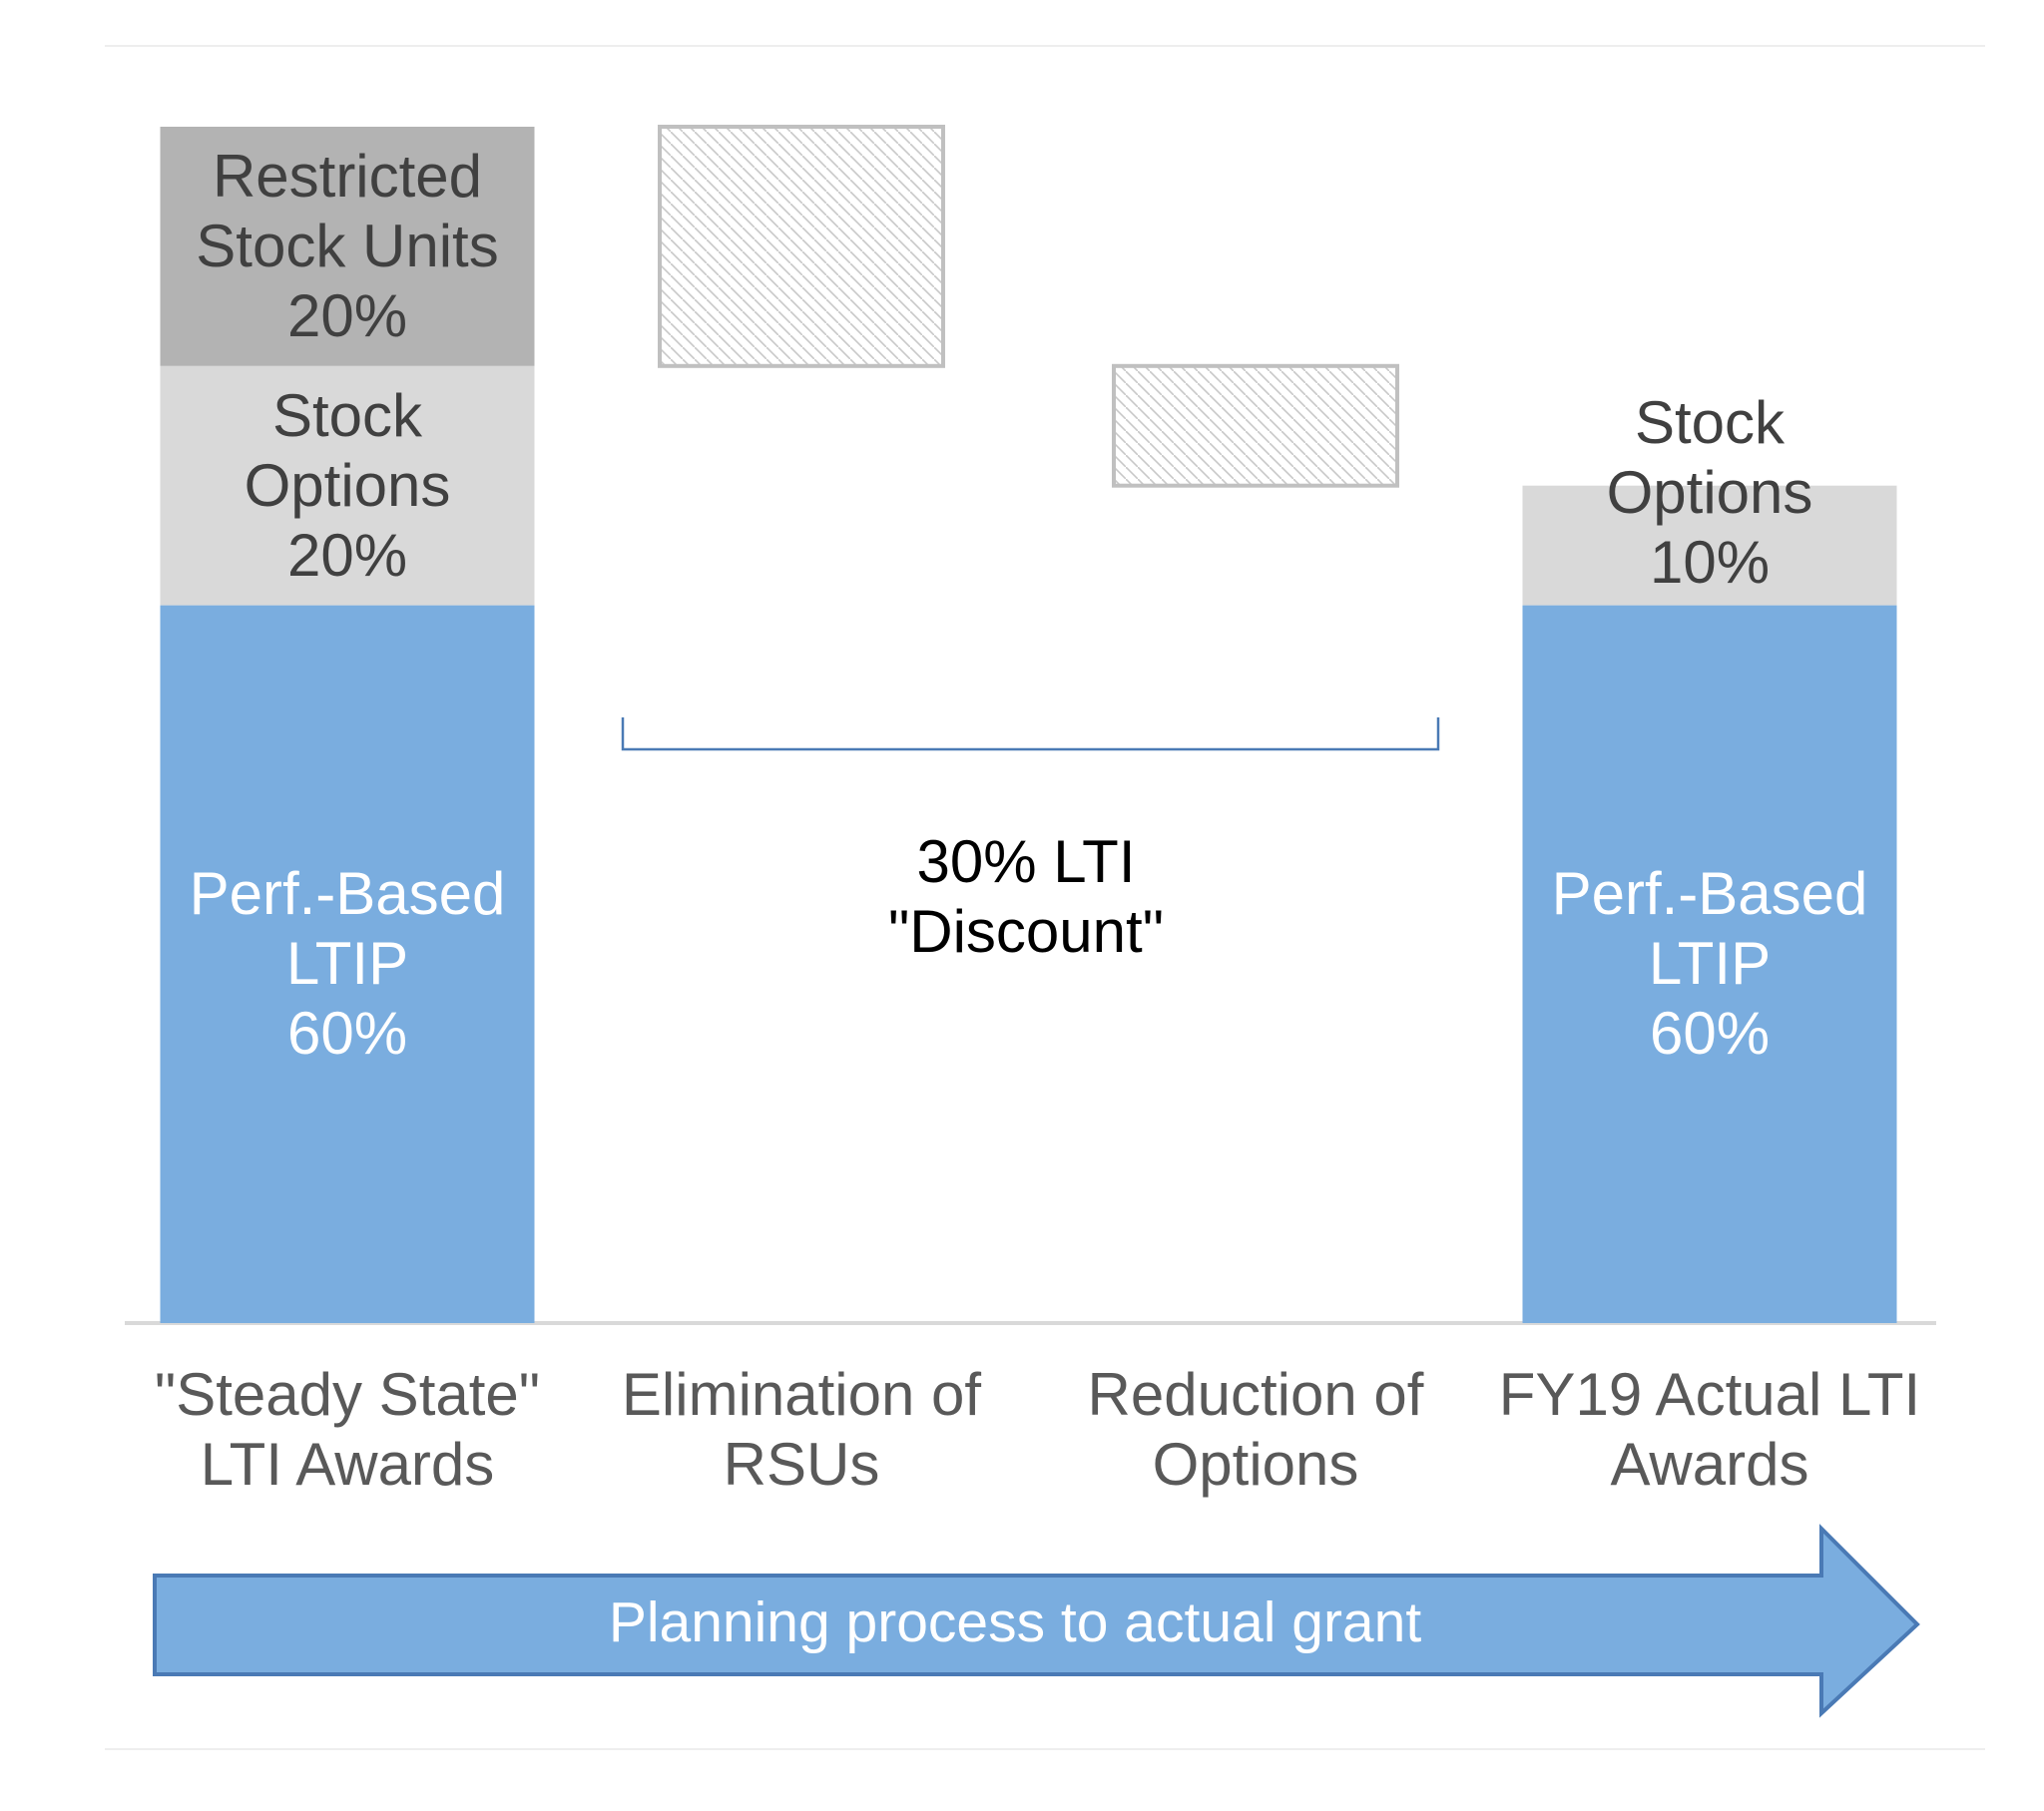  What do you see at coordinates (801, 1429) in the screenshot?
I see `x-tick-label: Elimination of RSUs` at bounding box center [801, 1429].